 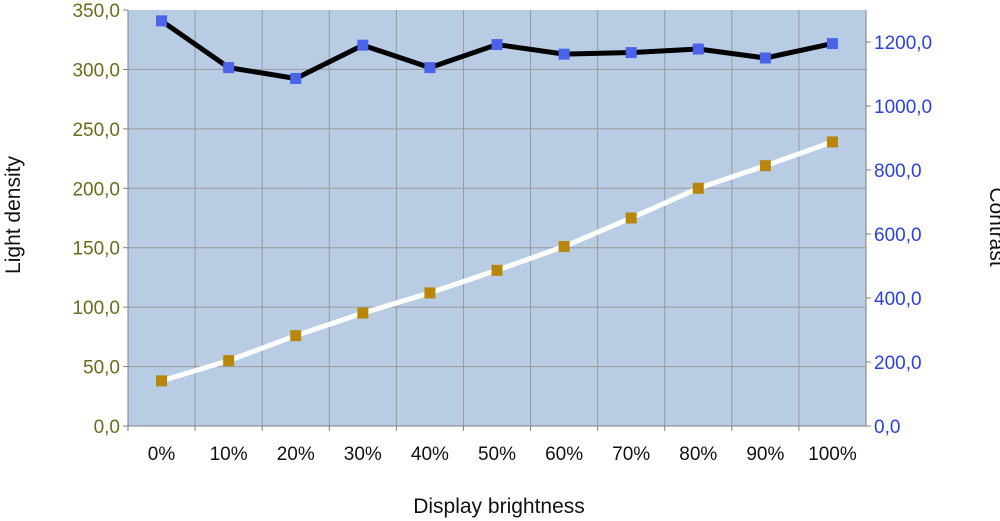 I want to click on x-axis-title: Display brightness, so click(x=499, y=506).